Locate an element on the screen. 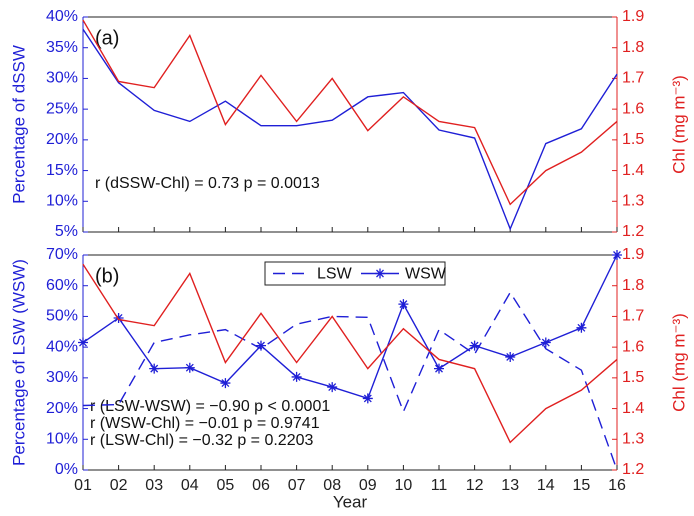 This screenshot has width=694, height=516. annotation: r (dSSW-Chl) = 0.73 p = 0.0013 is located at coordinates (207, 183).